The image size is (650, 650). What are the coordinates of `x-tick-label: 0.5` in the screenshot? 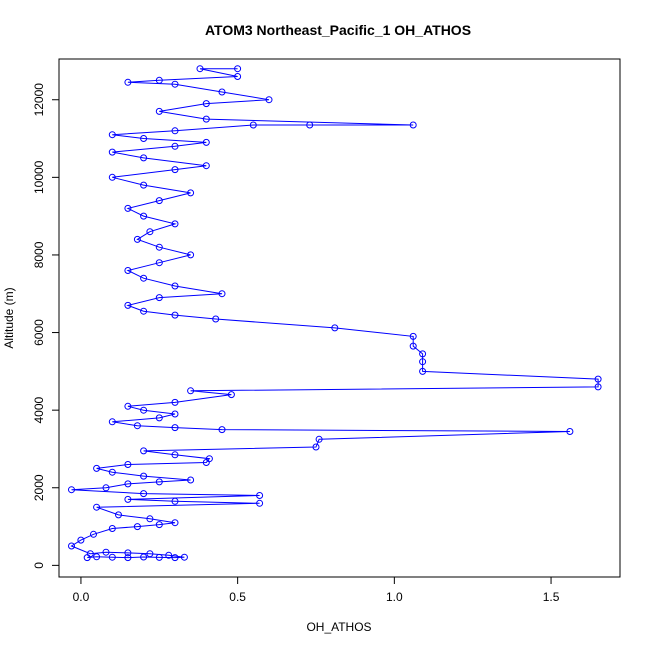 It's located at (237, 597).